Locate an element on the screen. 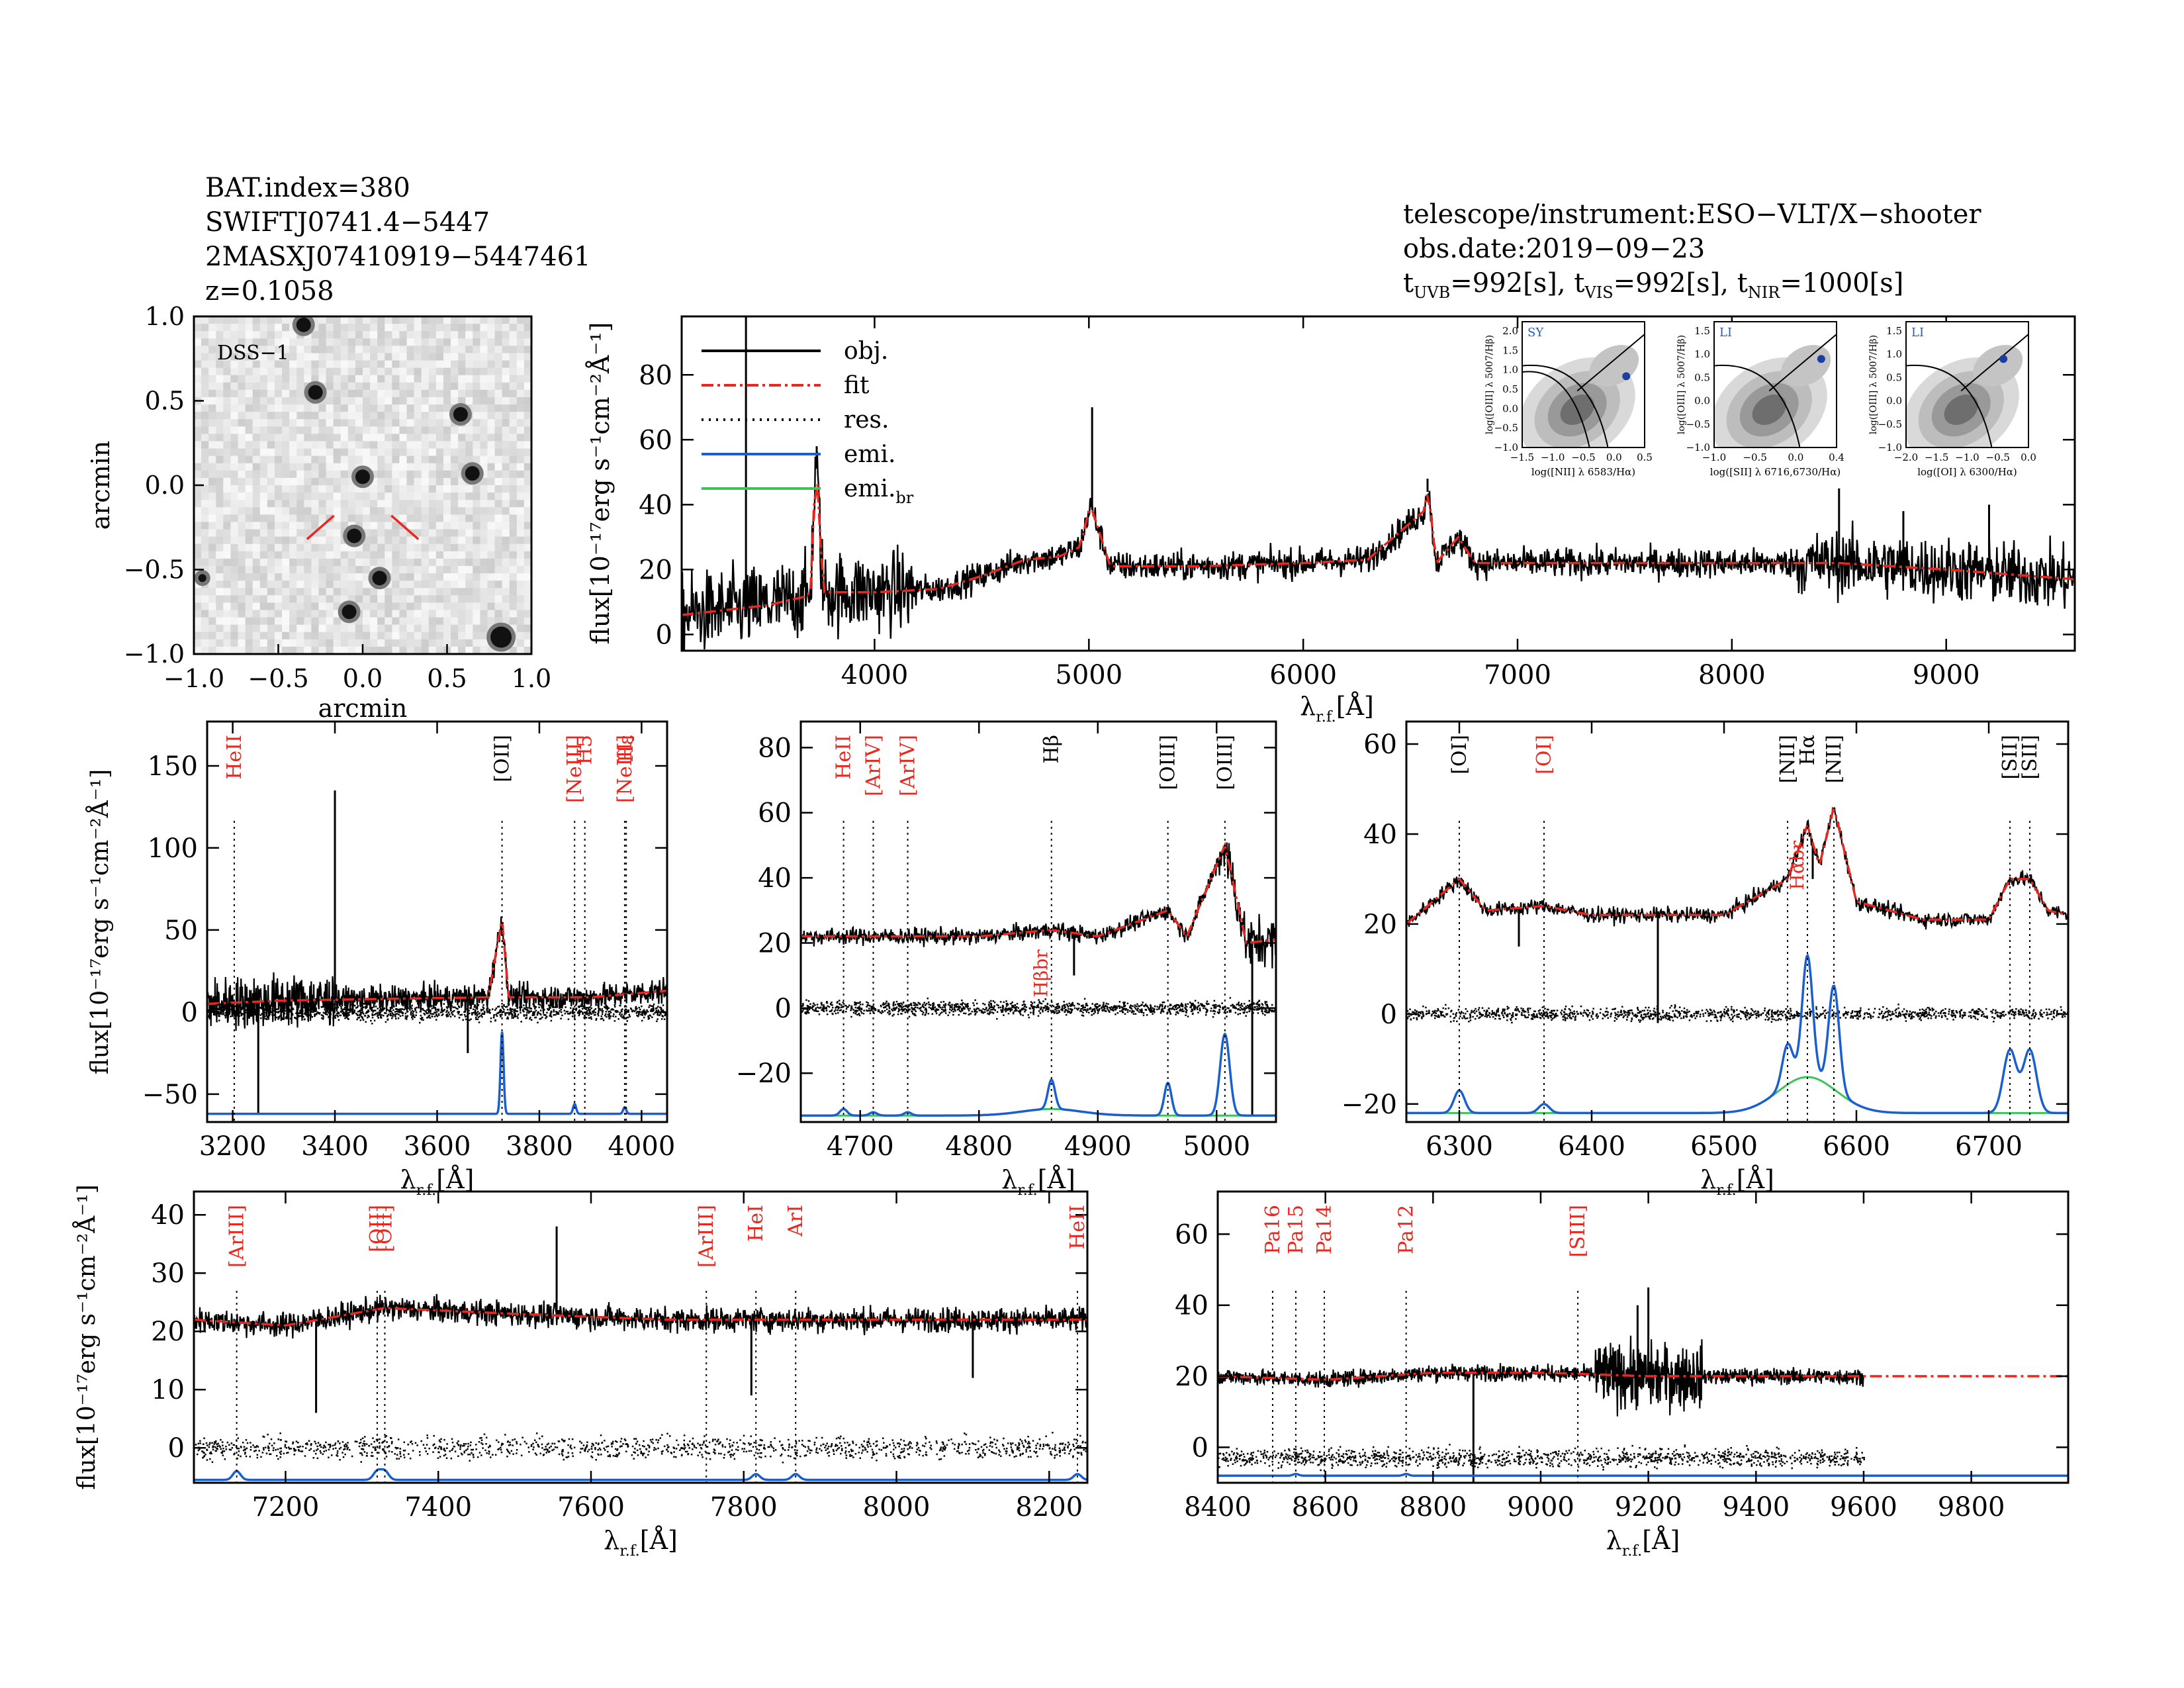 The image size is (2184, 1688). plot-area is located at coordinates (1737, 960).